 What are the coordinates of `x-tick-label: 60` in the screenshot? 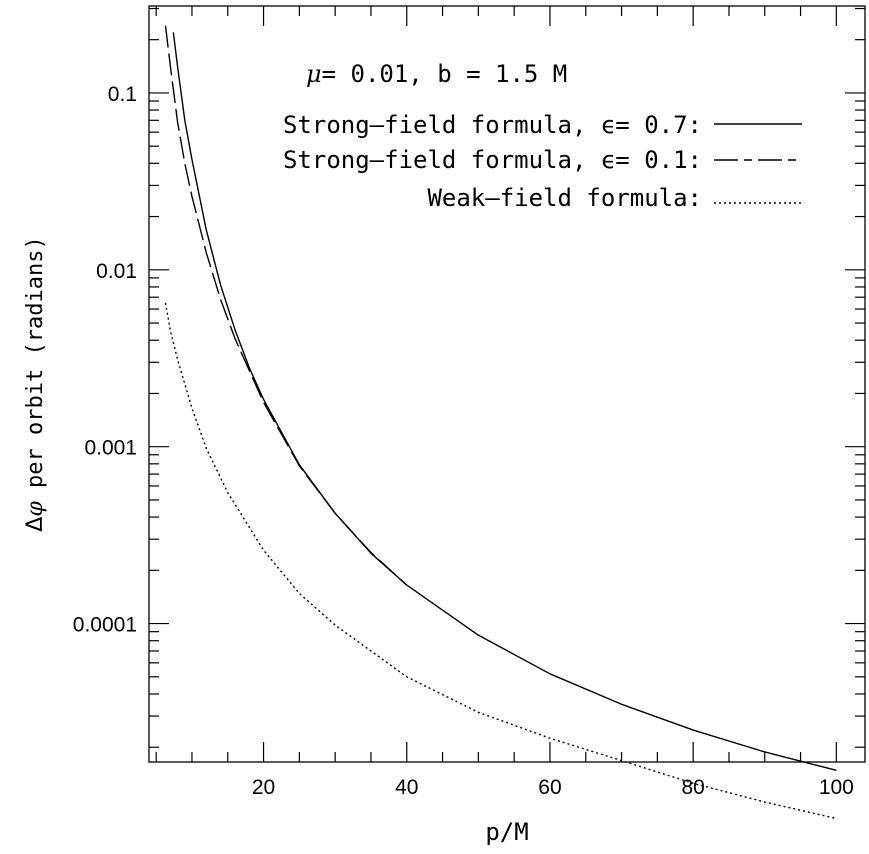 It's located at (549, 787).